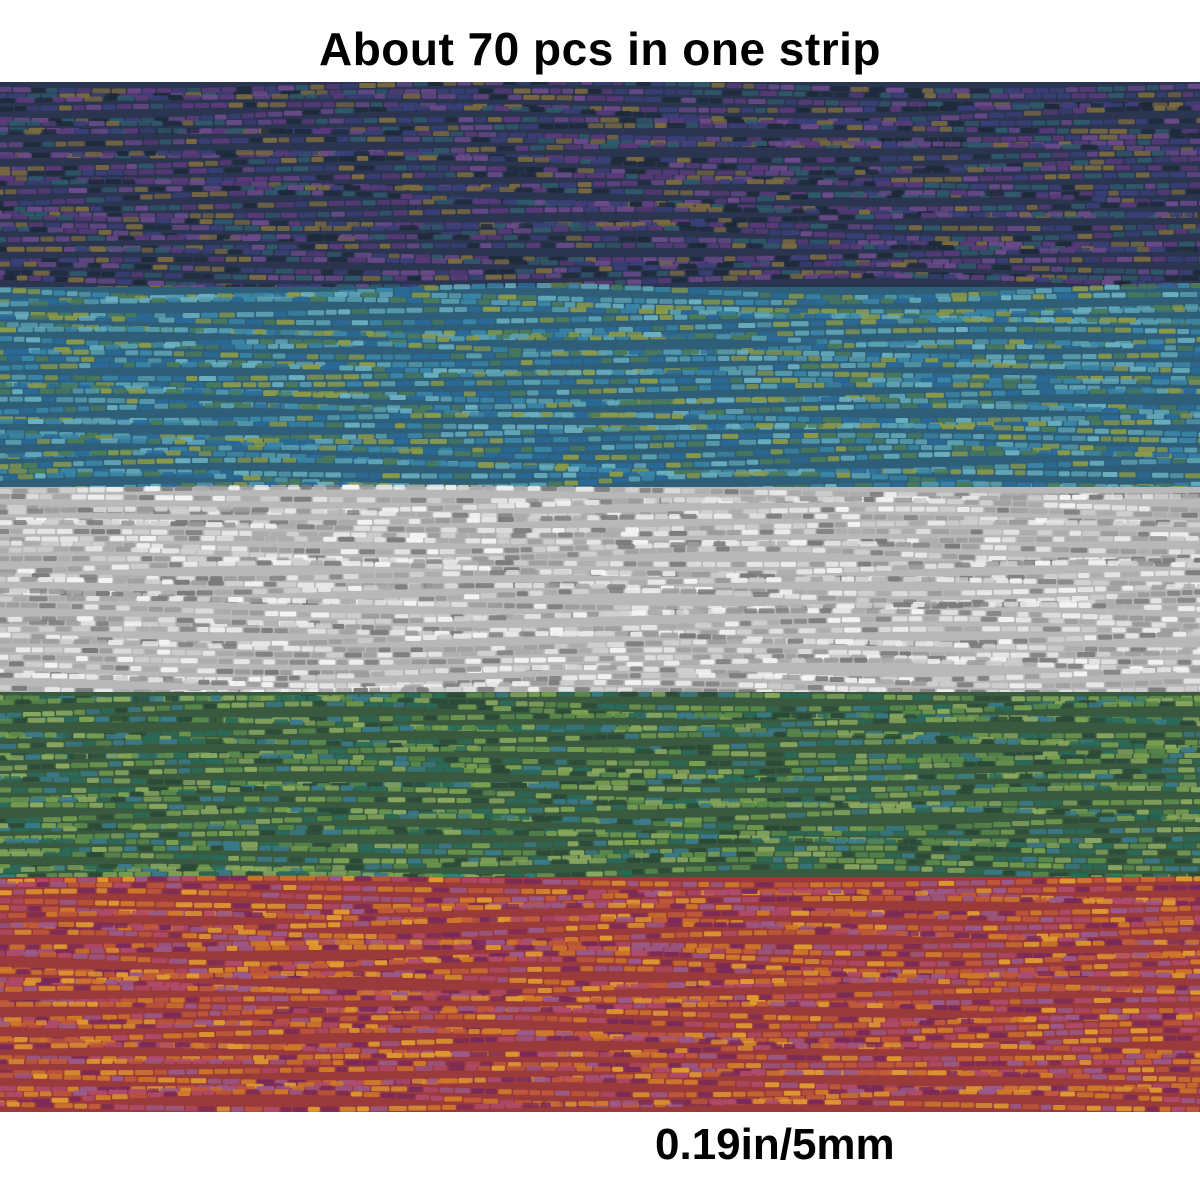 This screenshot has width=1200, height=1200. Describe the element at coordinates (785, 1121) in the screenshot. I see `measurement-bracket` at that location.